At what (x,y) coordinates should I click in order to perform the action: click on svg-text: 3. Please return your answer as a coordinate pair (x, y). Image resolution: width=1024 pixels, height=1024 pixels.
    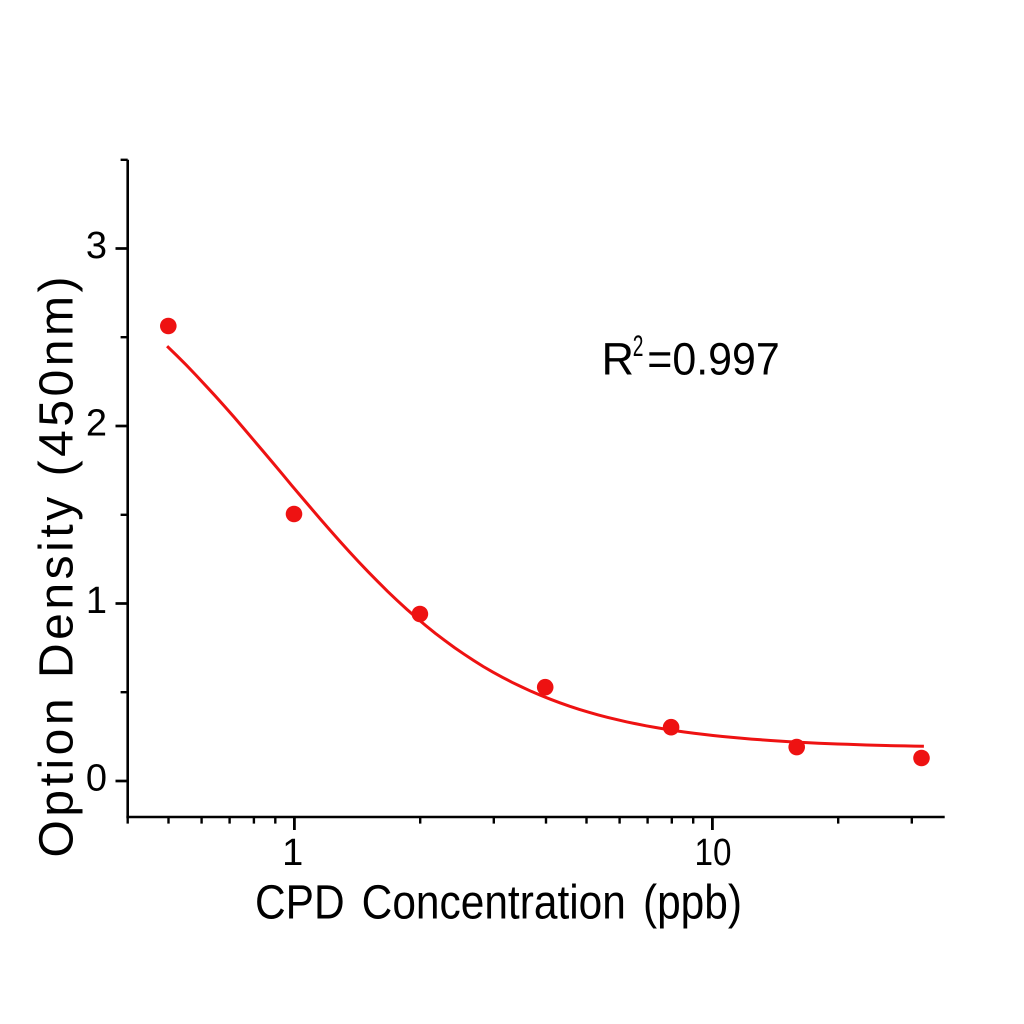
    Looking at the image, I should click on (96, 246).